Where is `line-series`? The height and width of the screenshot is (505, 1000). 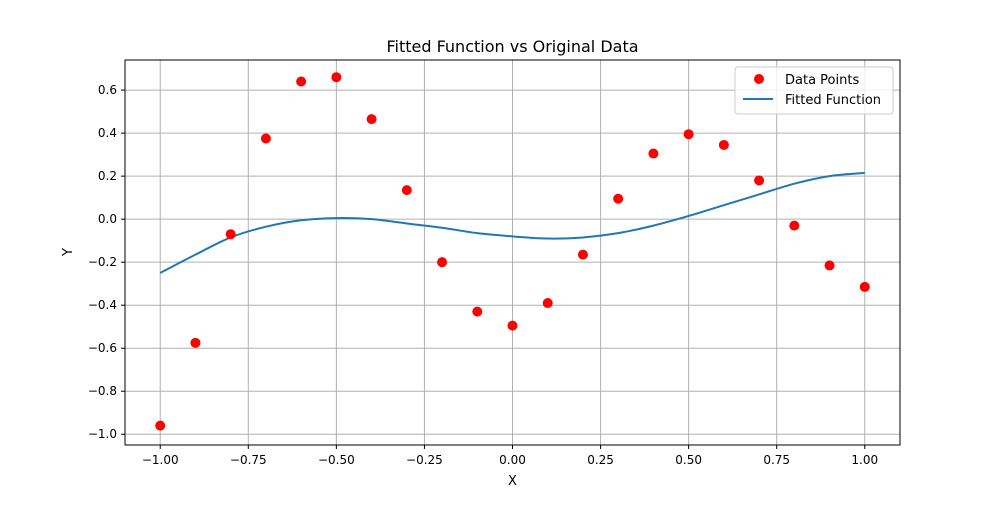 line-series is located at coordinates (512, 222).